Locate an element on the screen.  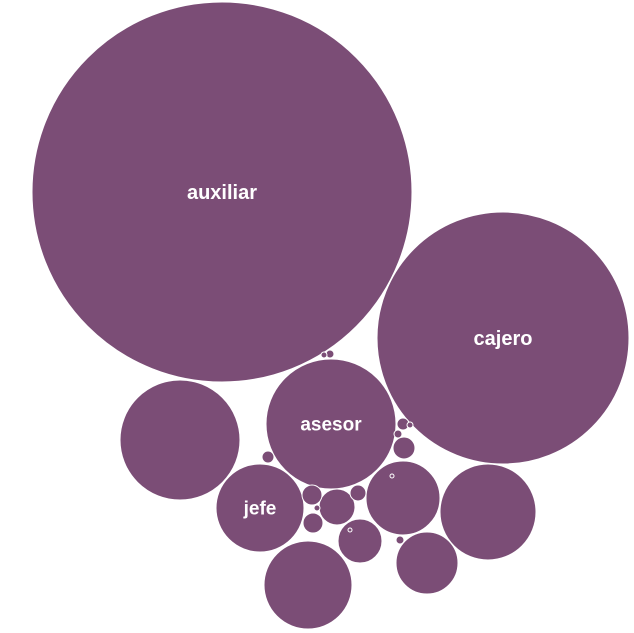
bubble-asesor is located at coordinates (331, 424).